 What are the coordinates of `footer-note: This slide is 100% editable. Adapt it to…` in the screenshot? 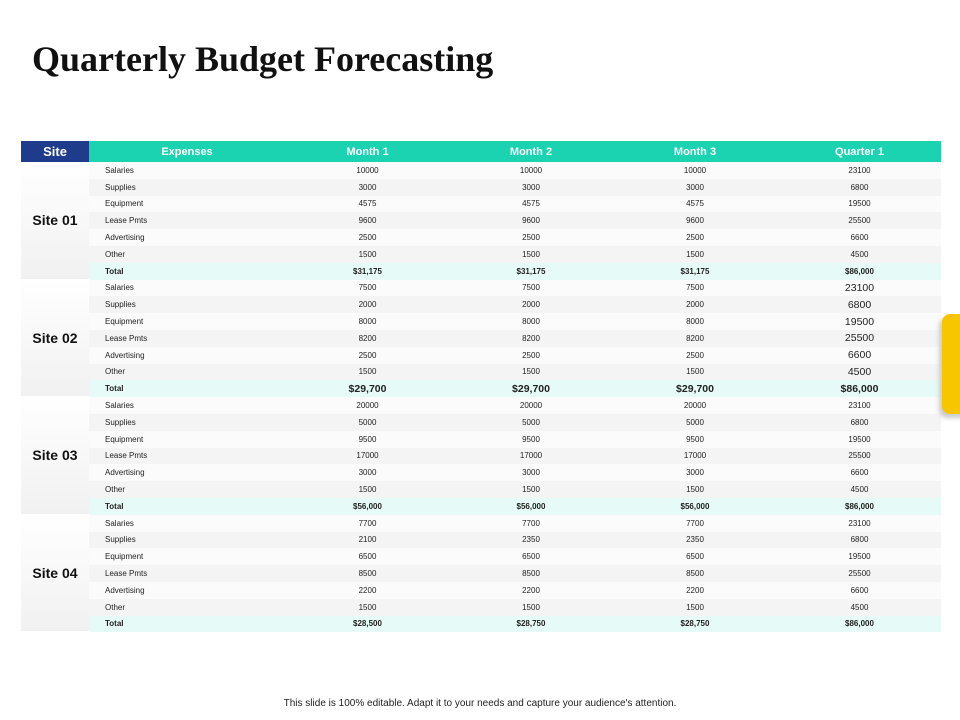 It's located at (480, 703).